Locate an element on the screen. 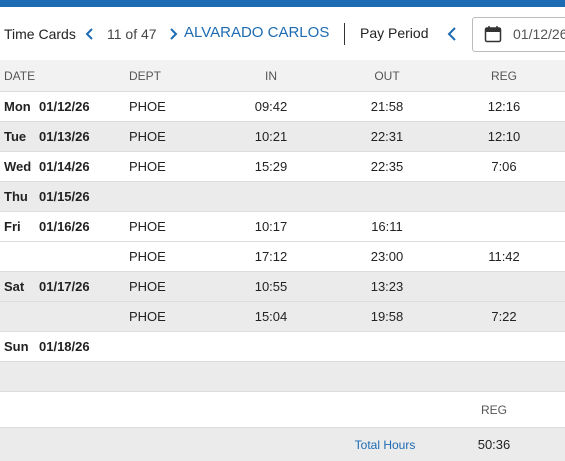 The image size is (565, 461). cell-out: 19:58 is located at coordinates (387, 316).